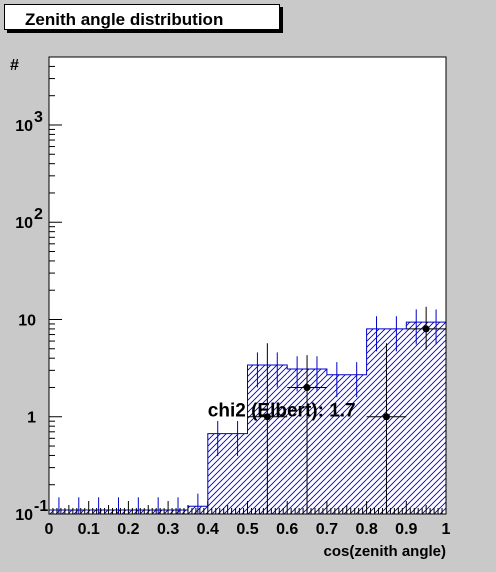  What do you see at coordinates (128, 529) in the screenshot?
I see `x-tick-label: 0.2` at bounding box center [128, 529].